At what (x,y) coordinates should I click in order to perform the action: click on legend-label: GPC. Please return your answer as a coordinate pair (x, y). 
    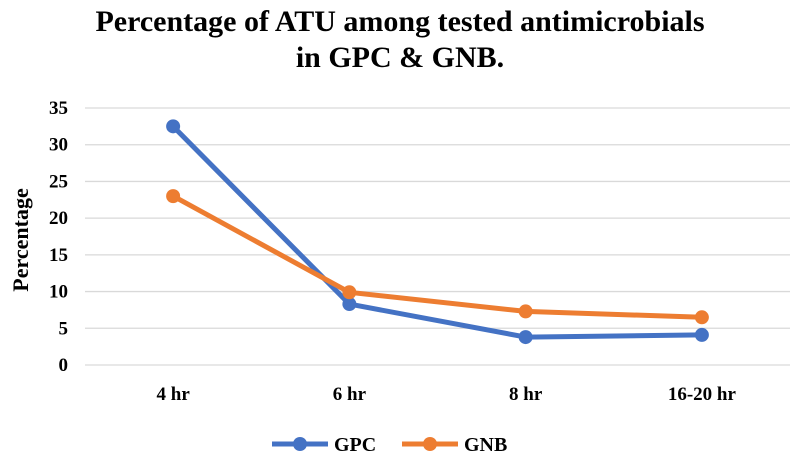
    Looking at the image, I should click on (355, 445).